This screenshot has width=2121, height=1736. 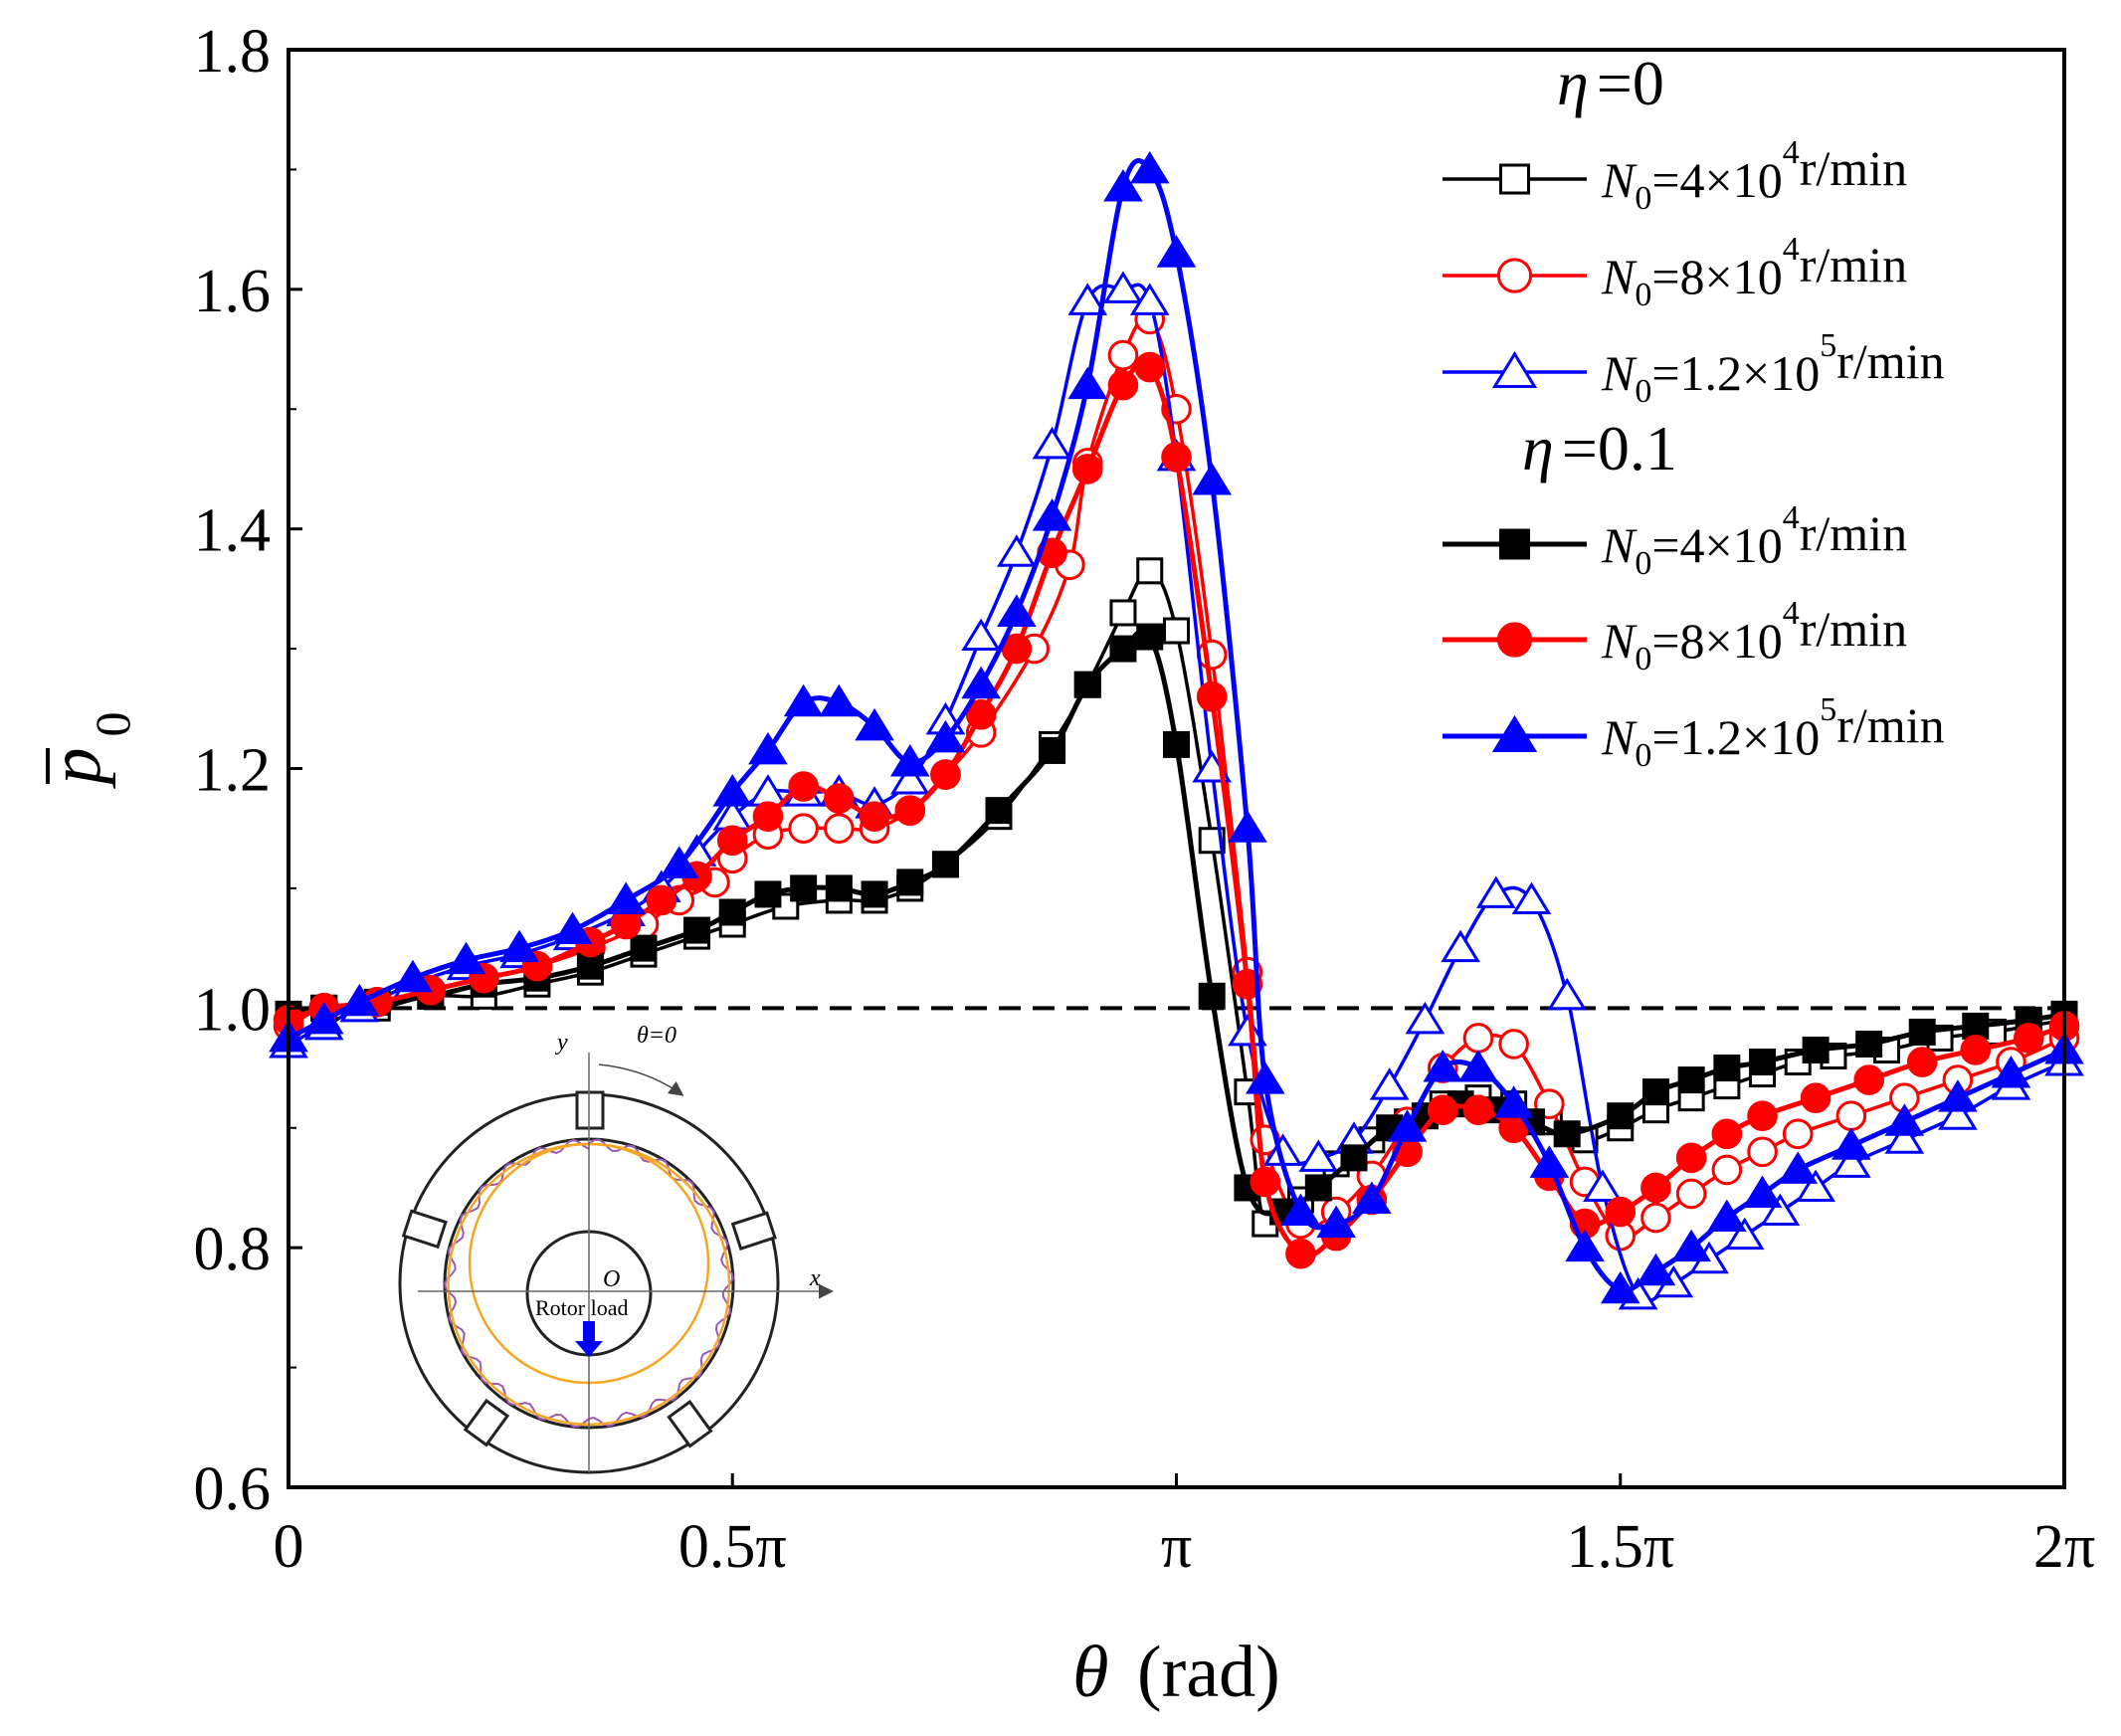 What do you see at coordinates (589, 1269) in the screenshot?
I see `foil-pads` at bounding box center [589, 1269].